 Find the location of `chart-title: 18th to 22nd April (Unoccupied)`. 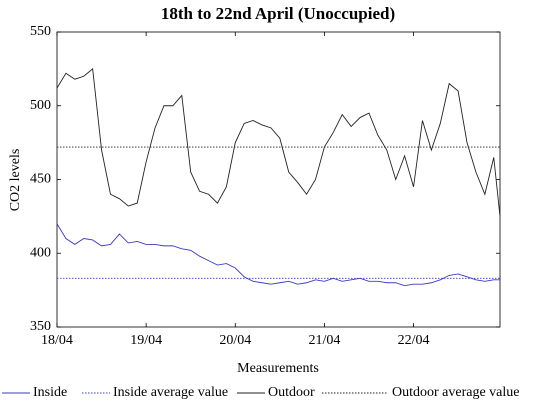

chart-title: 18th to 22nd April (Unoccupied) is located at coordinates (278, 13).